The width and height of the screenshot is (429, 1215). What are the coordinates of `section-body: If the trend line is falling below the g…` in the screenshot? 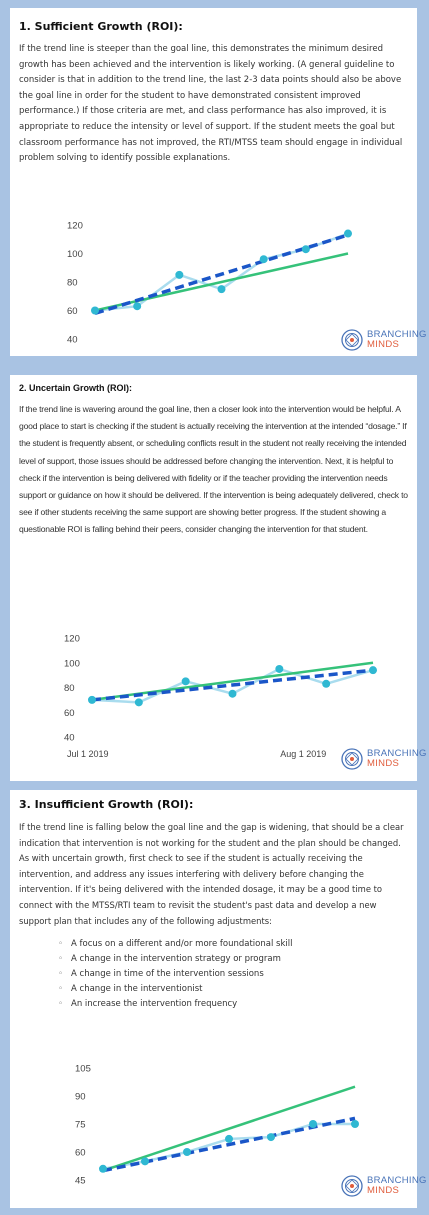 It's located at (211, 874).